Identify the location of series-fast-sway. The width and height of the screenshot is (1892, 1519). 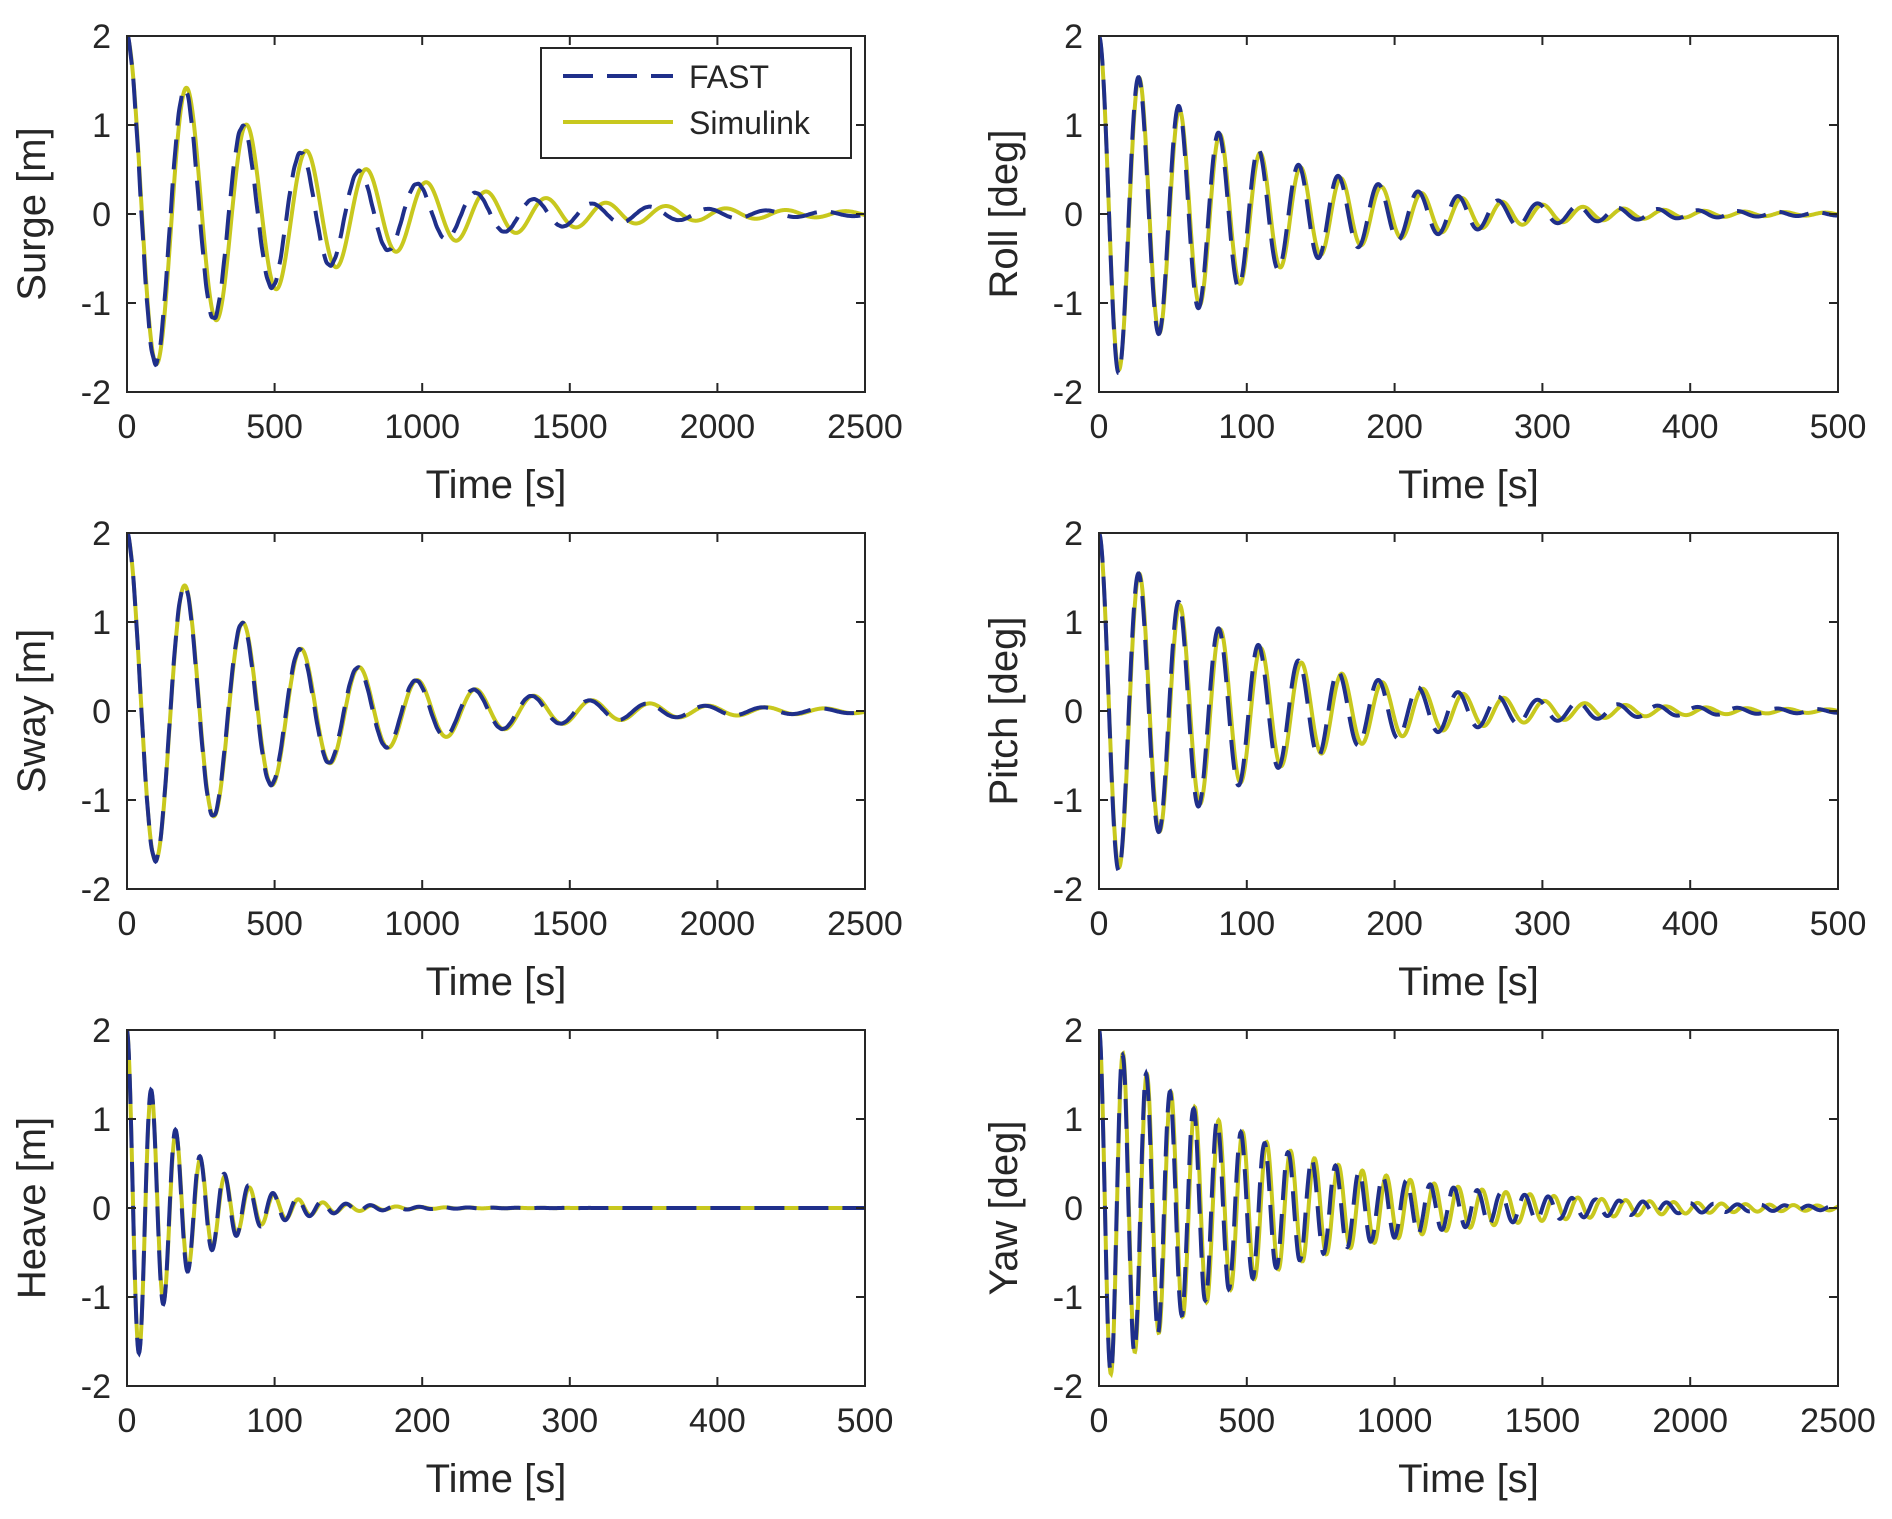
(496, 699).